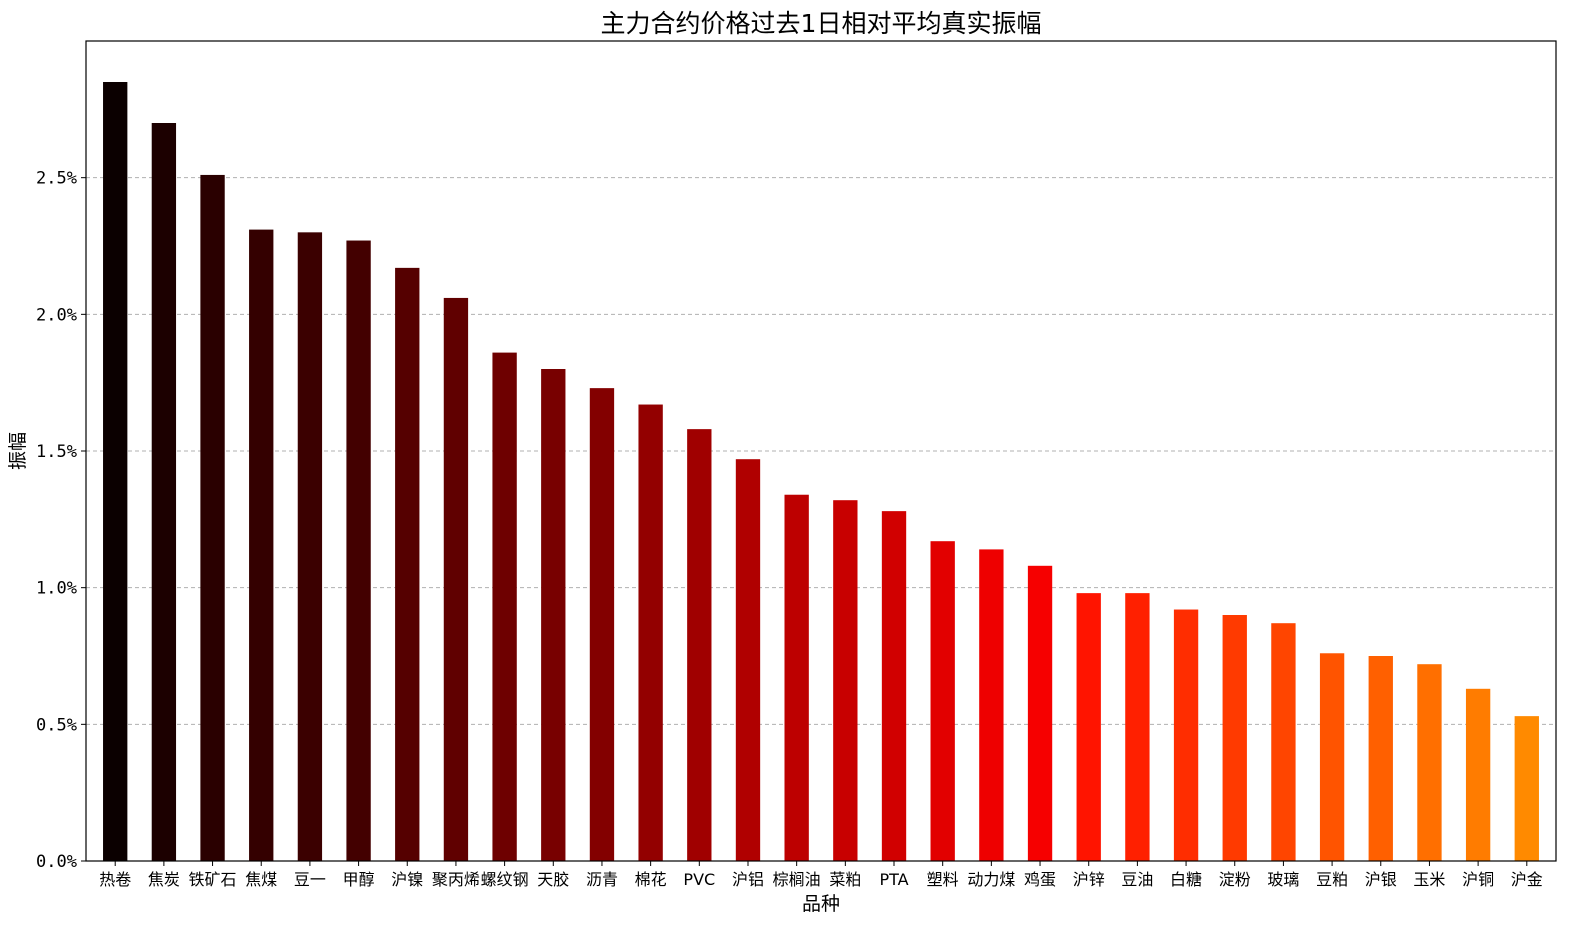  I want to click on x-tick-label: 豆油, so click(1137, 879).